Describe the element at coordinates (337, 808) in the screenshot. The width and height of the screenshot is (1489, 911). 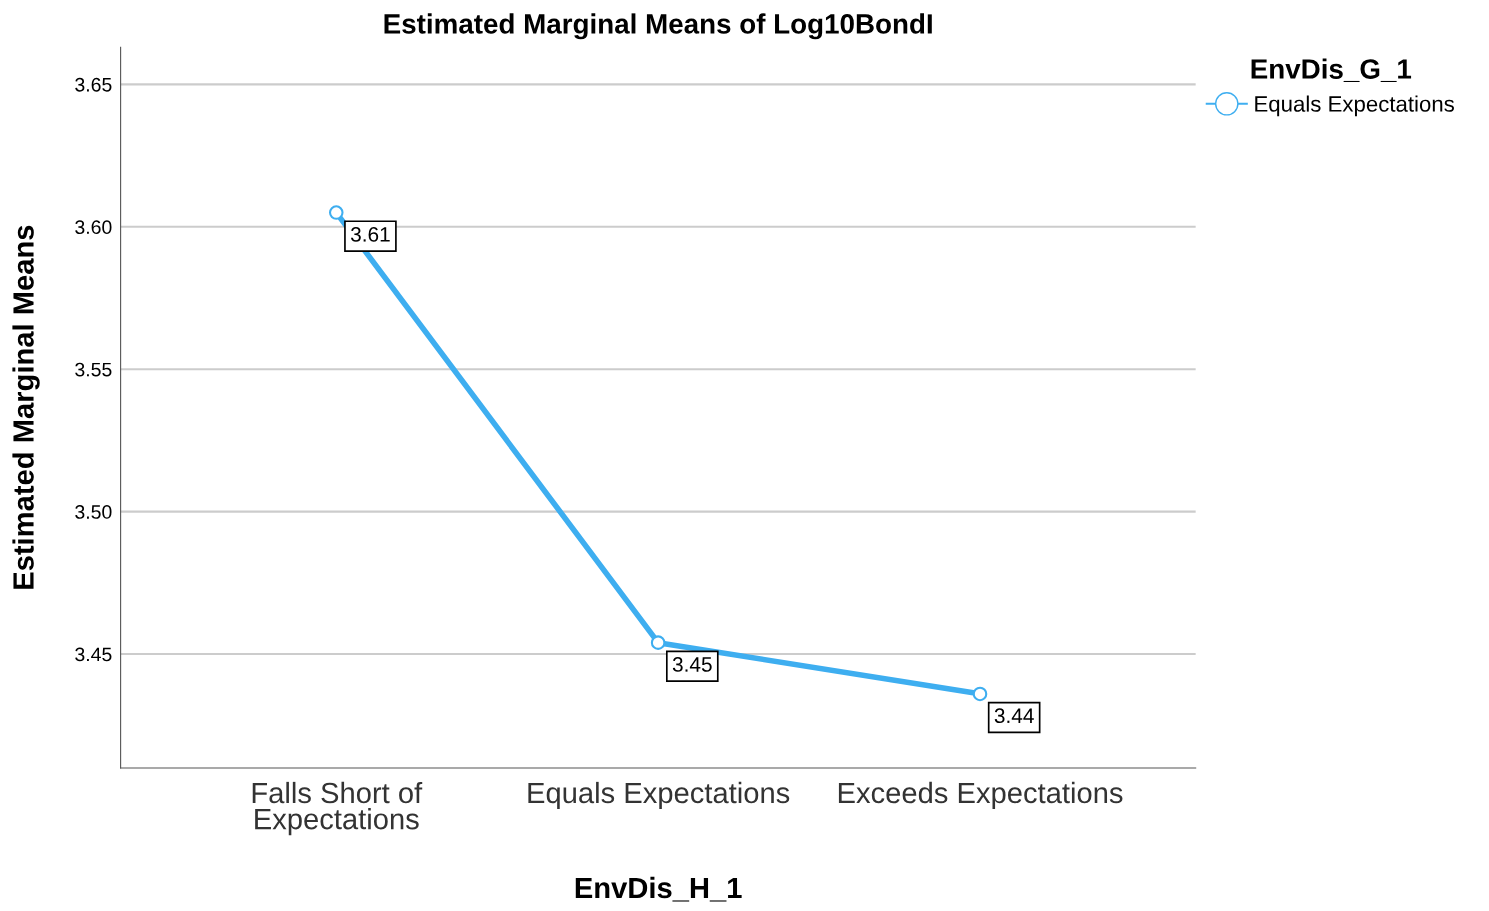
I see `x-tick-label: Falls Short of Expectations` at that location.